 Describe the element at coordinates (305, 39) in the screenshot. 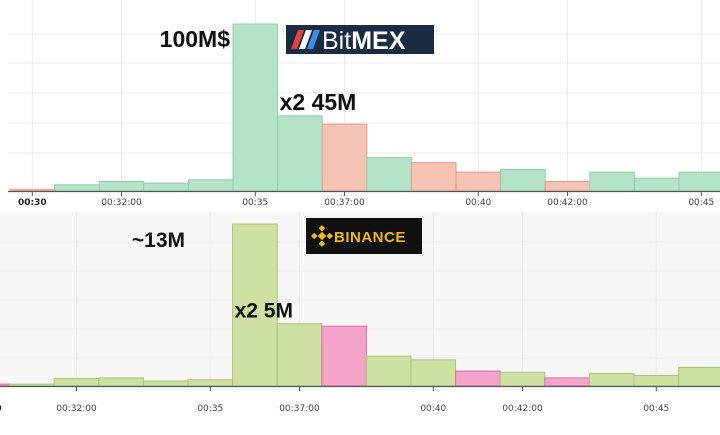

I see `bitmex-slashes-icon` at that location.